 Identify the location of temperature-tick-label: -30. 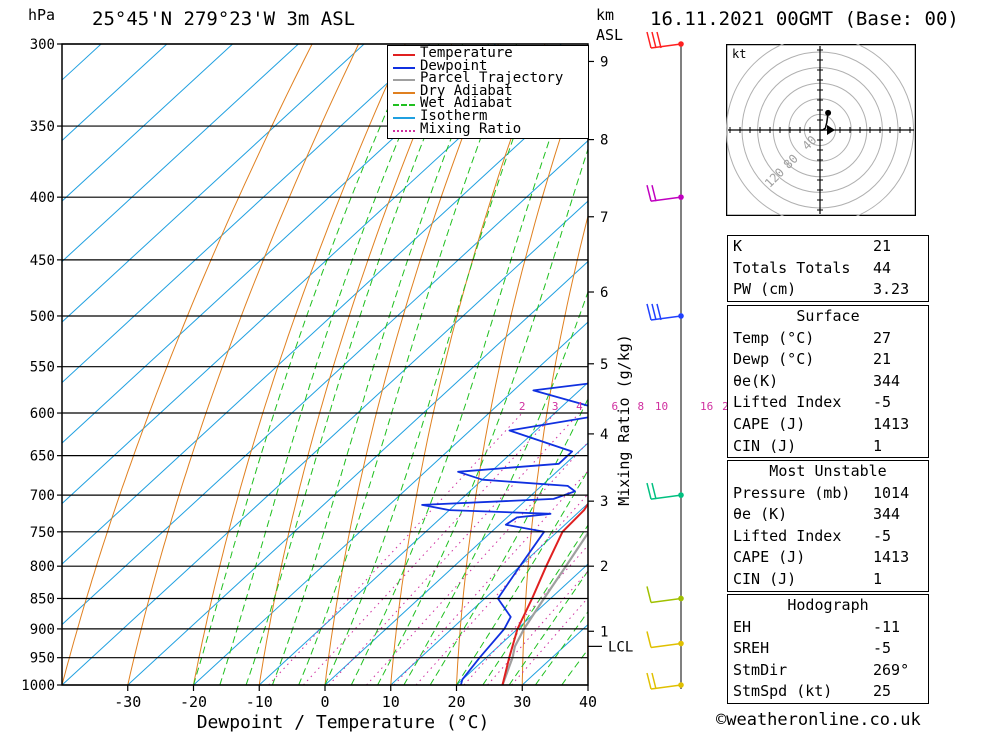
(127, 702).